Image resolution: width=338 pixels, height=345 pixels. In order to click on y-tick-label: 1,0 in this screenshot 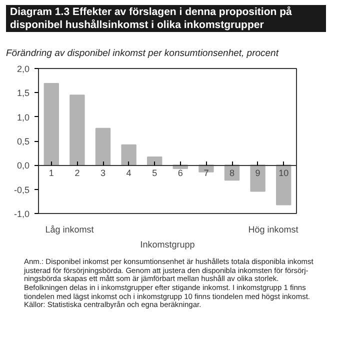, I will do `click(23, 117)`.